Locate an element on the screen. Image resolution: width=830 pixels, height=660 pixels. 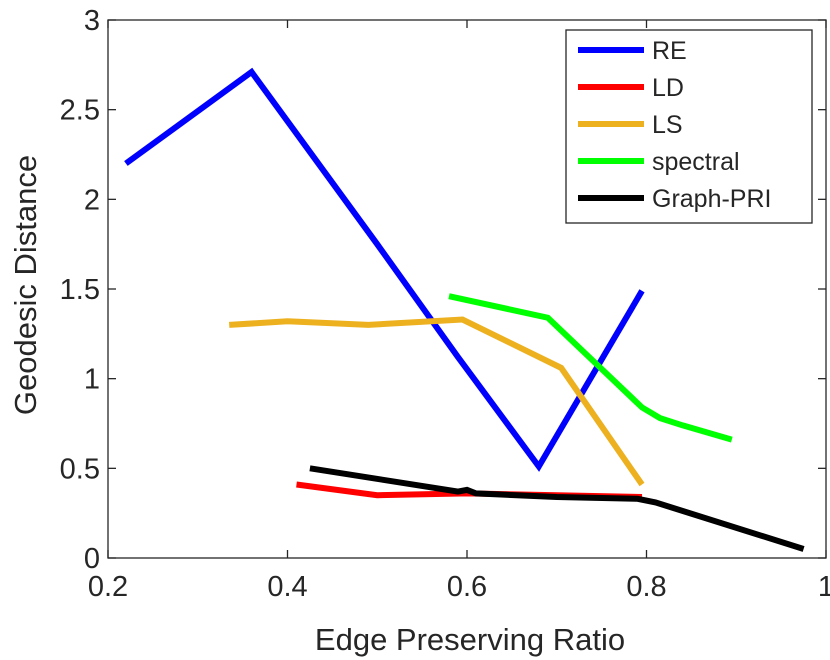
y-tick-label: 2 is located at coordinates (92, 200).